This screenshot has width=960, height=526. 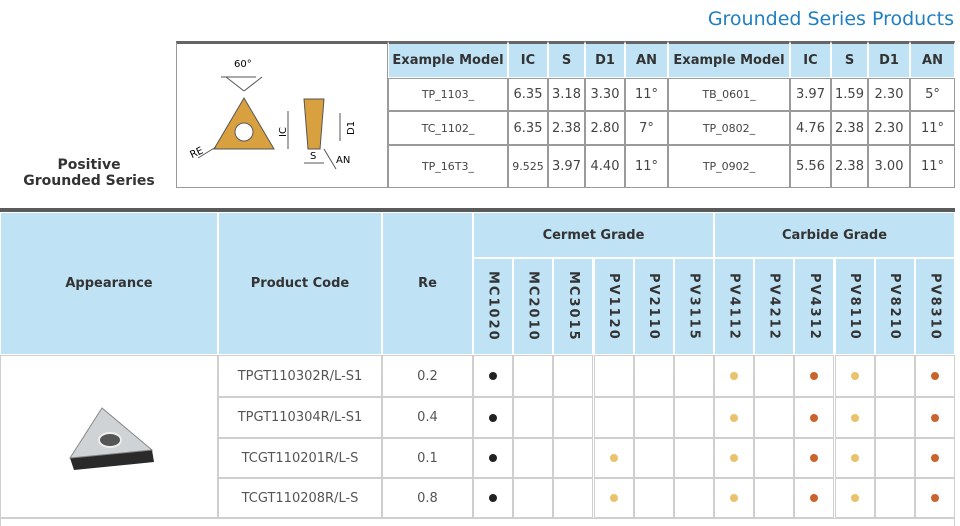 I want to click on spec-cell: 3.00, so click(x=889, y=166).